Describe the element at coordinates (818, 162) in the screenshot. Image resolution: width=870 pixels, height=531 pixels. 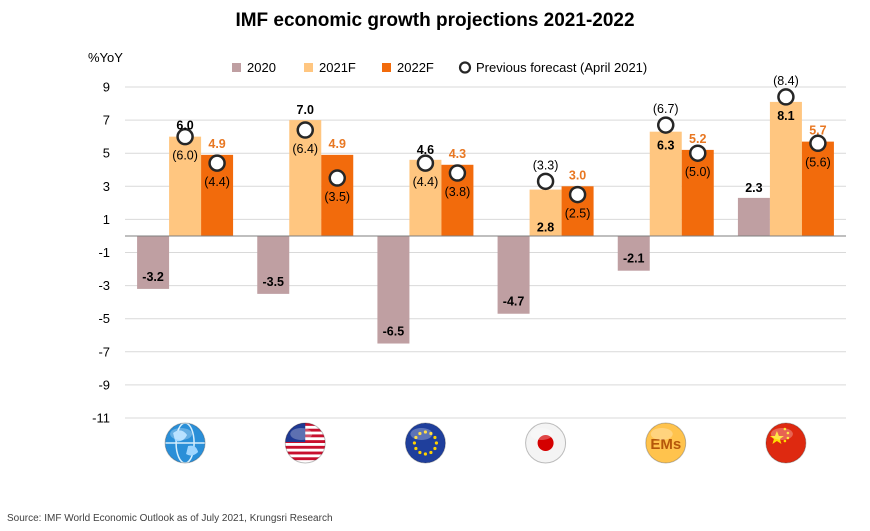
I see `previous-forecast-label: (5.6)` at that location.